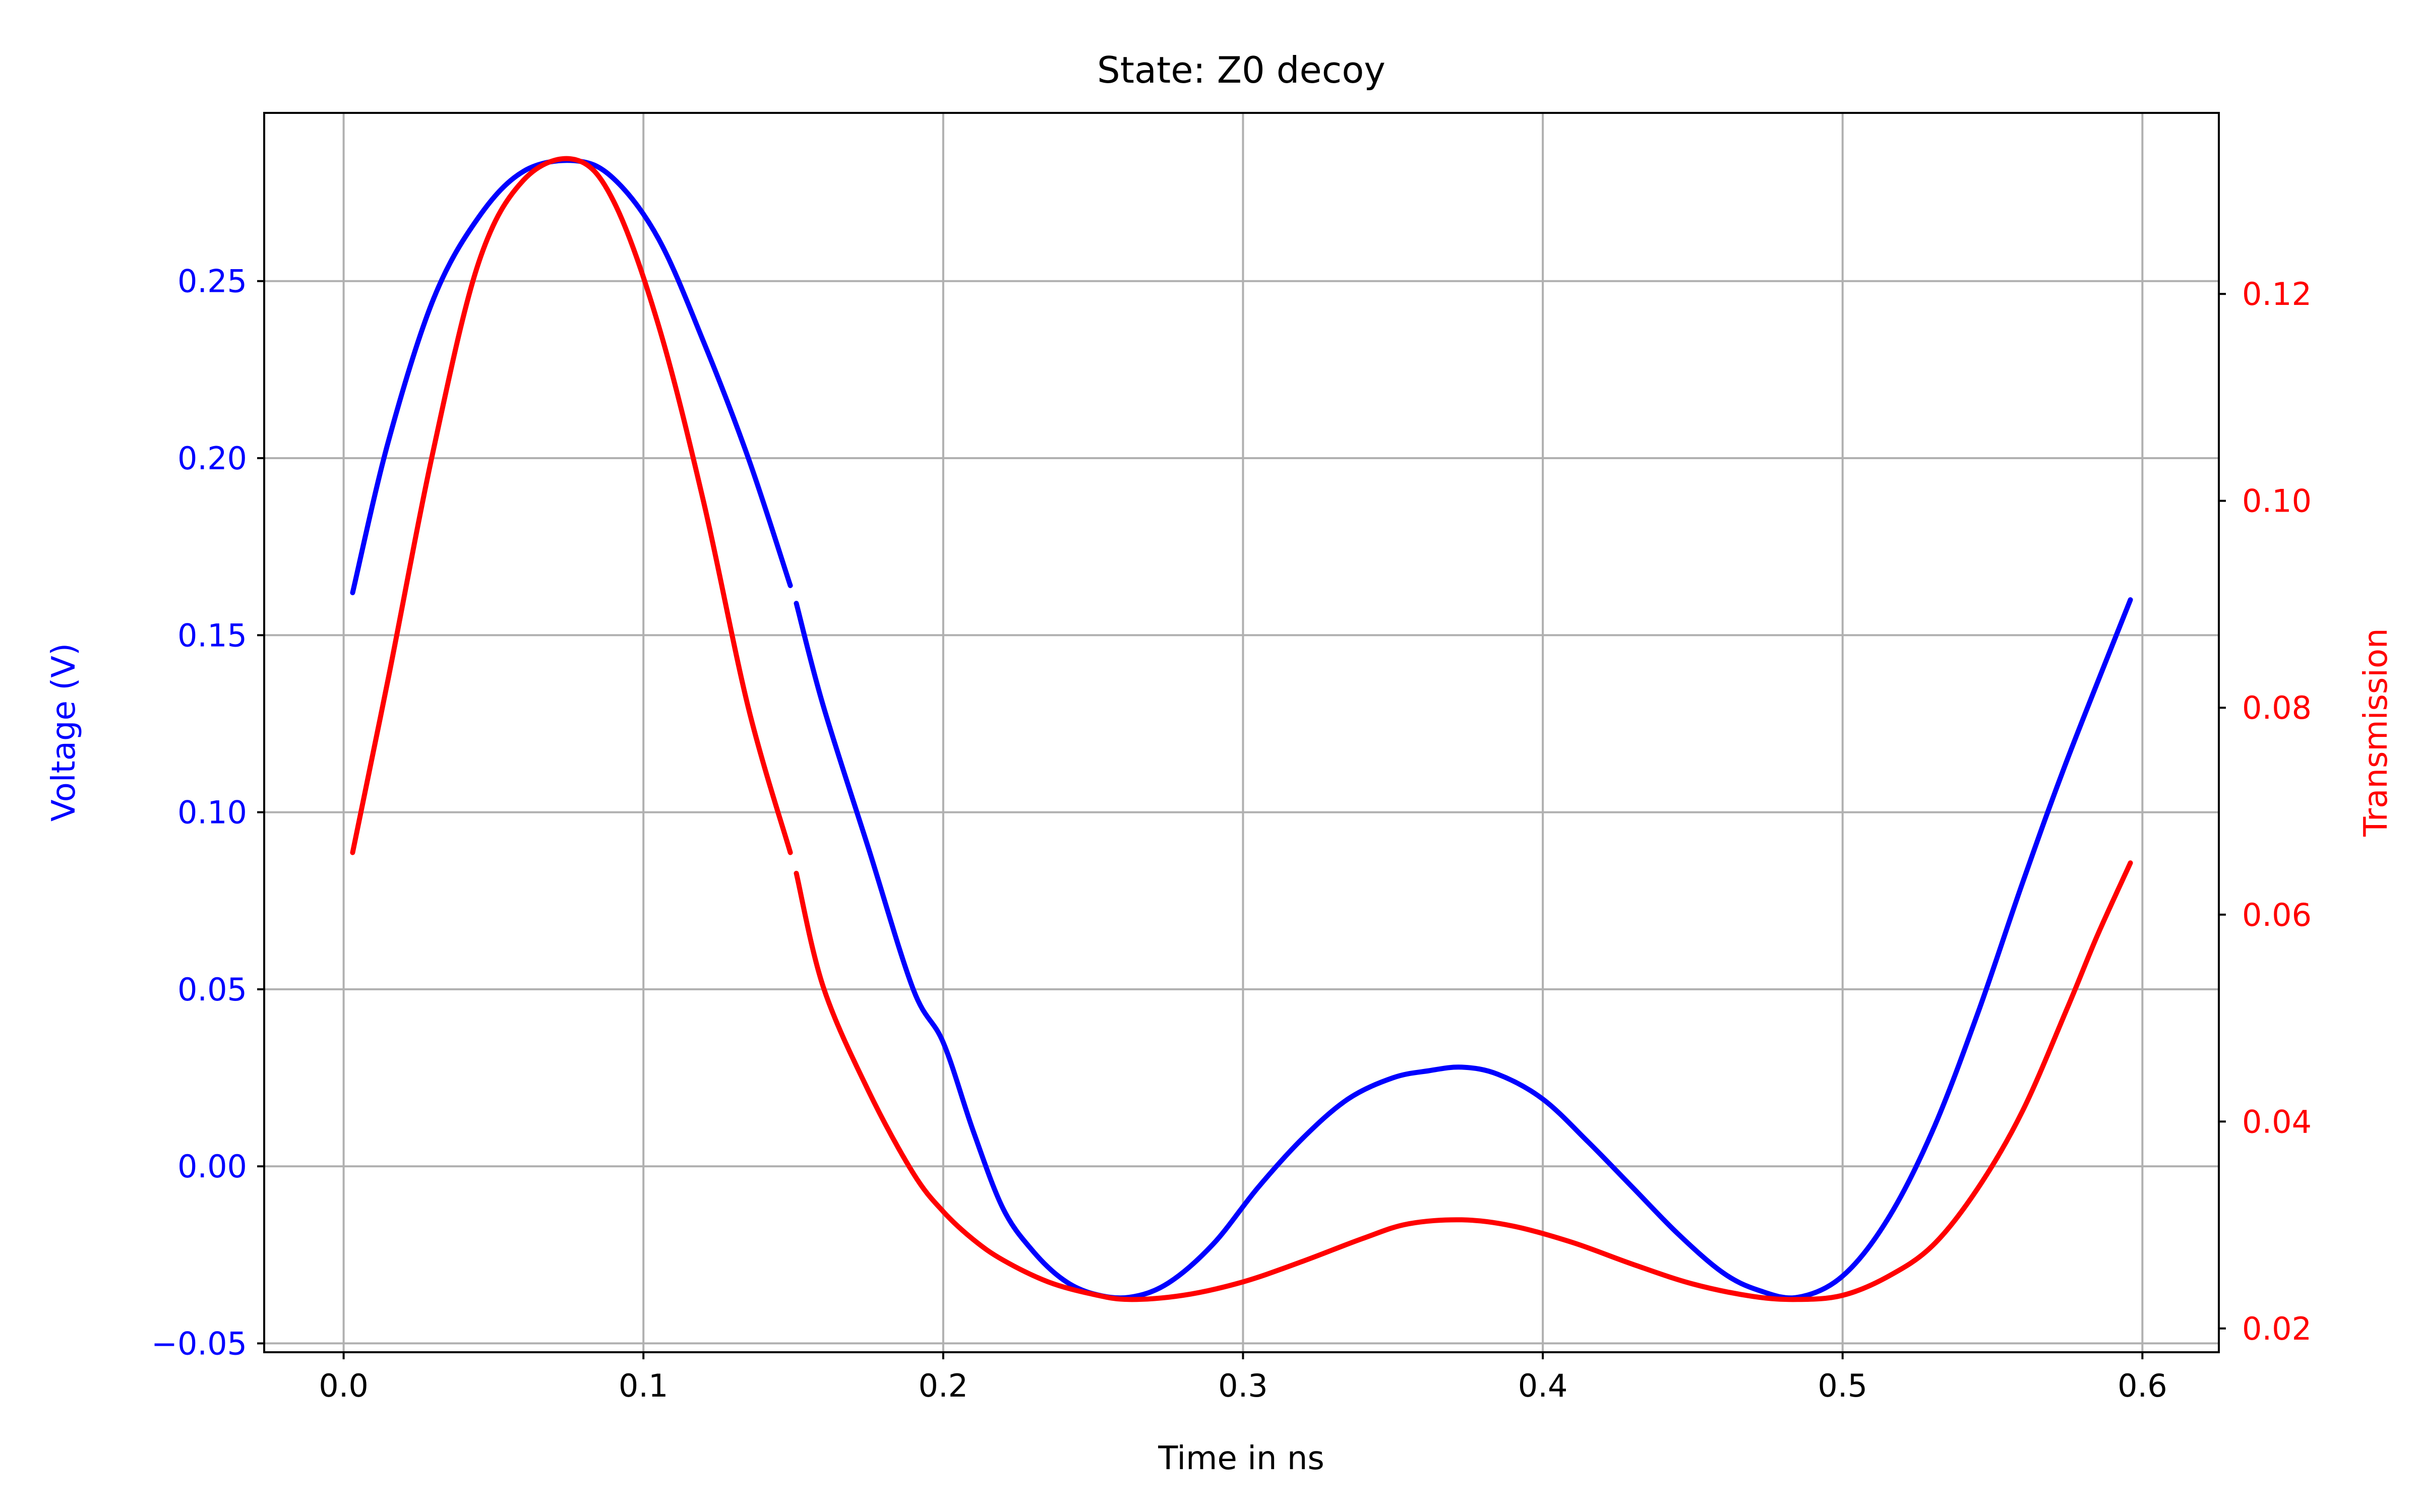 The image size is (2420, 1512). What do you see at coordinates (2277, 501) in the screenshot?
I see `y-right-tick-label: 0.10` at bounding box center [2277, 501].